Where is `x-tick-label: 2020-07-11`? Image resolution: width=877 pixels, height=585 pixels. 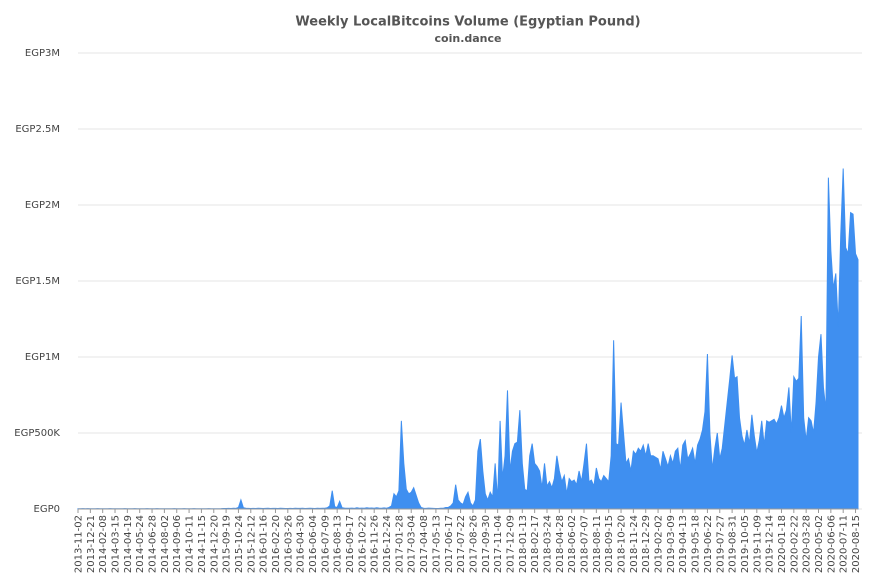
x-tick-label: 2020-07-11 is located at coordinates (844, 544).